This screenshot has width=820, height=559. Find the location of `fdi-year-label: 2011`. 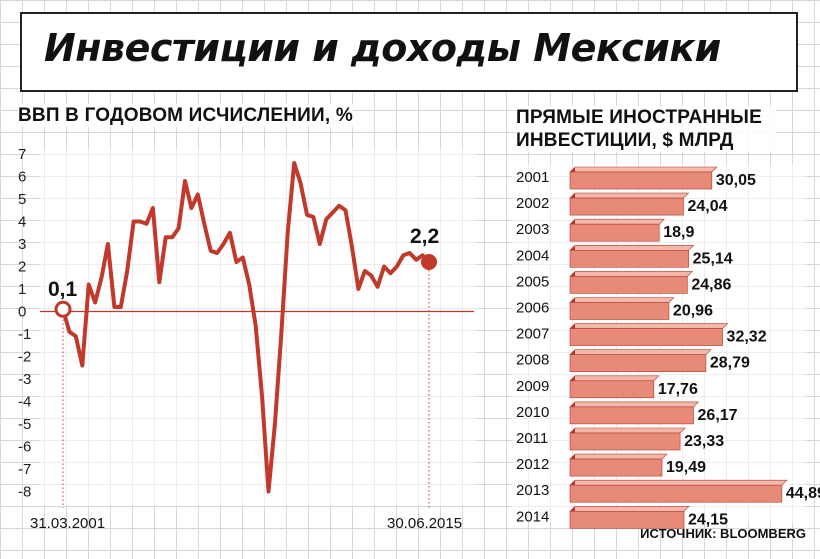

fdi-year-label: 2011 is located at coordinates (532, 438).